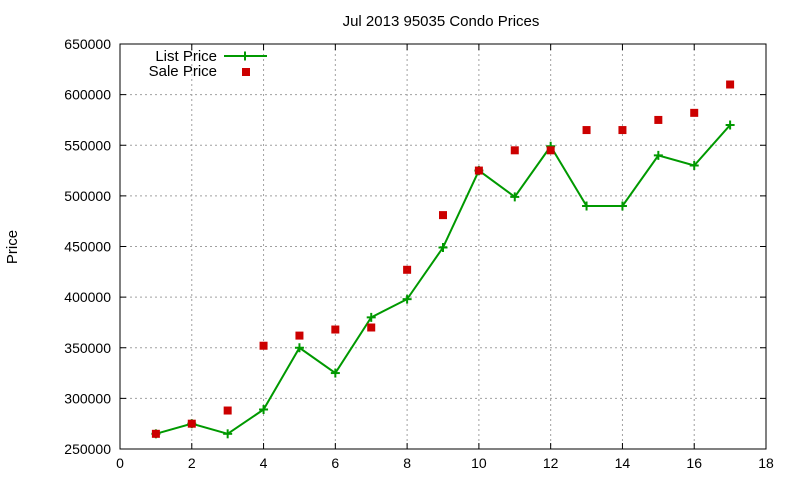 This screenshot has height=480, width=800. What do you see at coordinates (192, 463) in the screenshot?
I see `x-tick-label: 2` at bounding box center [192, 463].